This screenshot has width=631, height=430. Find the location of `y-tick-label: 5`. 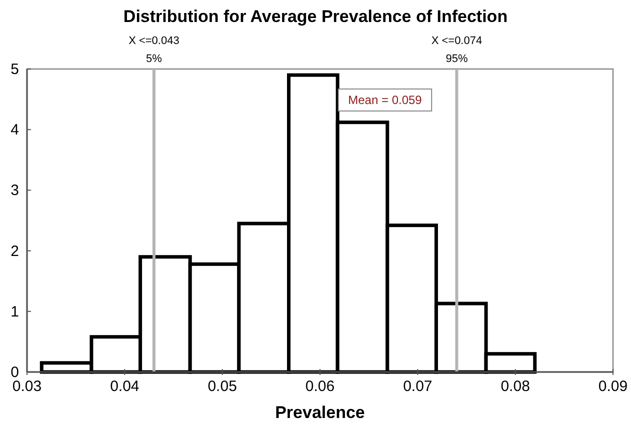

y-tick-label: 5 is located at coordinates (14, 69).